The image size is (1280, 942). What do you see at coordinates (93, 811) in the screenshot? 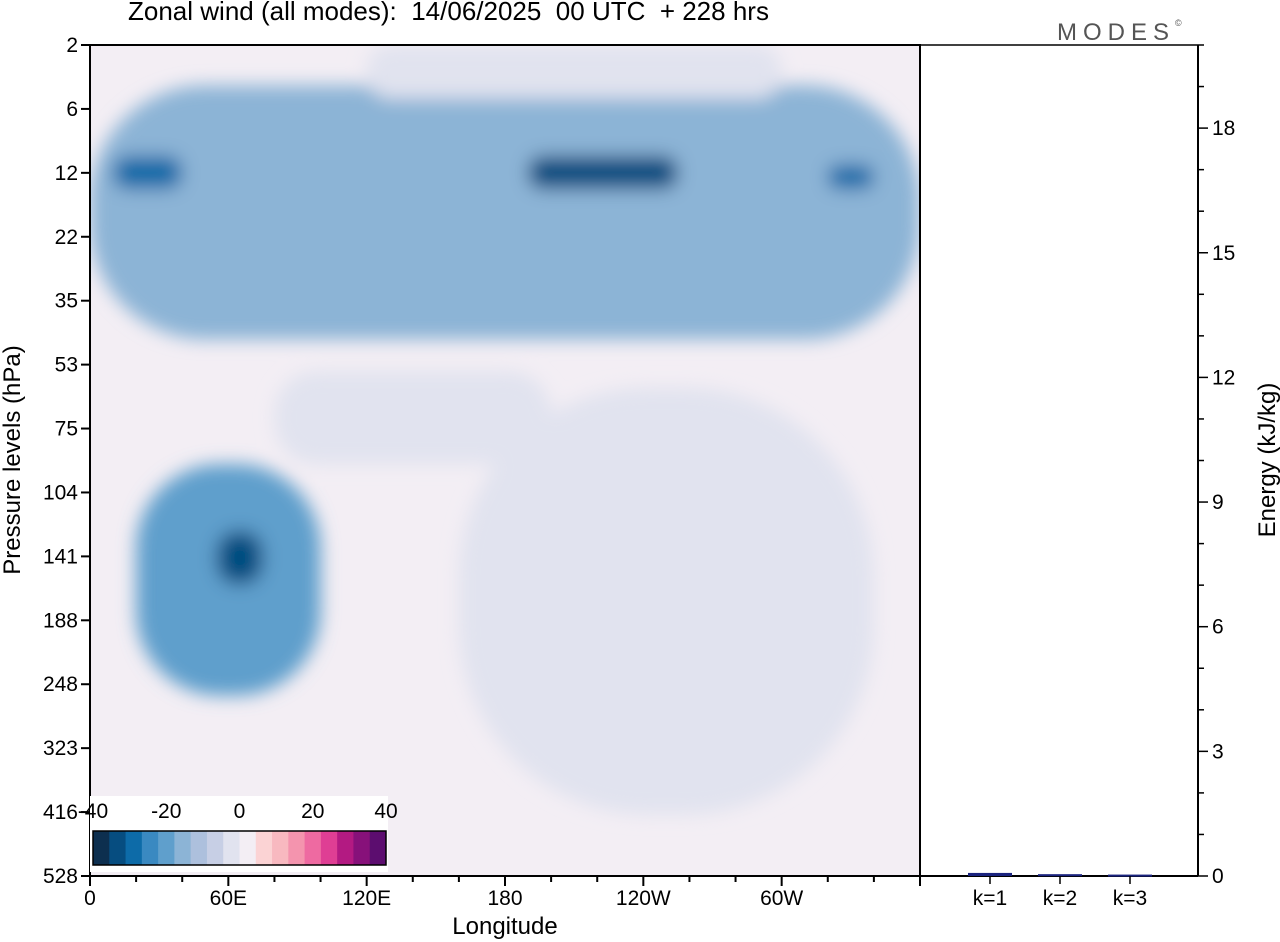
I see `colorbar-label: -40` at bounding box center [93, 811].